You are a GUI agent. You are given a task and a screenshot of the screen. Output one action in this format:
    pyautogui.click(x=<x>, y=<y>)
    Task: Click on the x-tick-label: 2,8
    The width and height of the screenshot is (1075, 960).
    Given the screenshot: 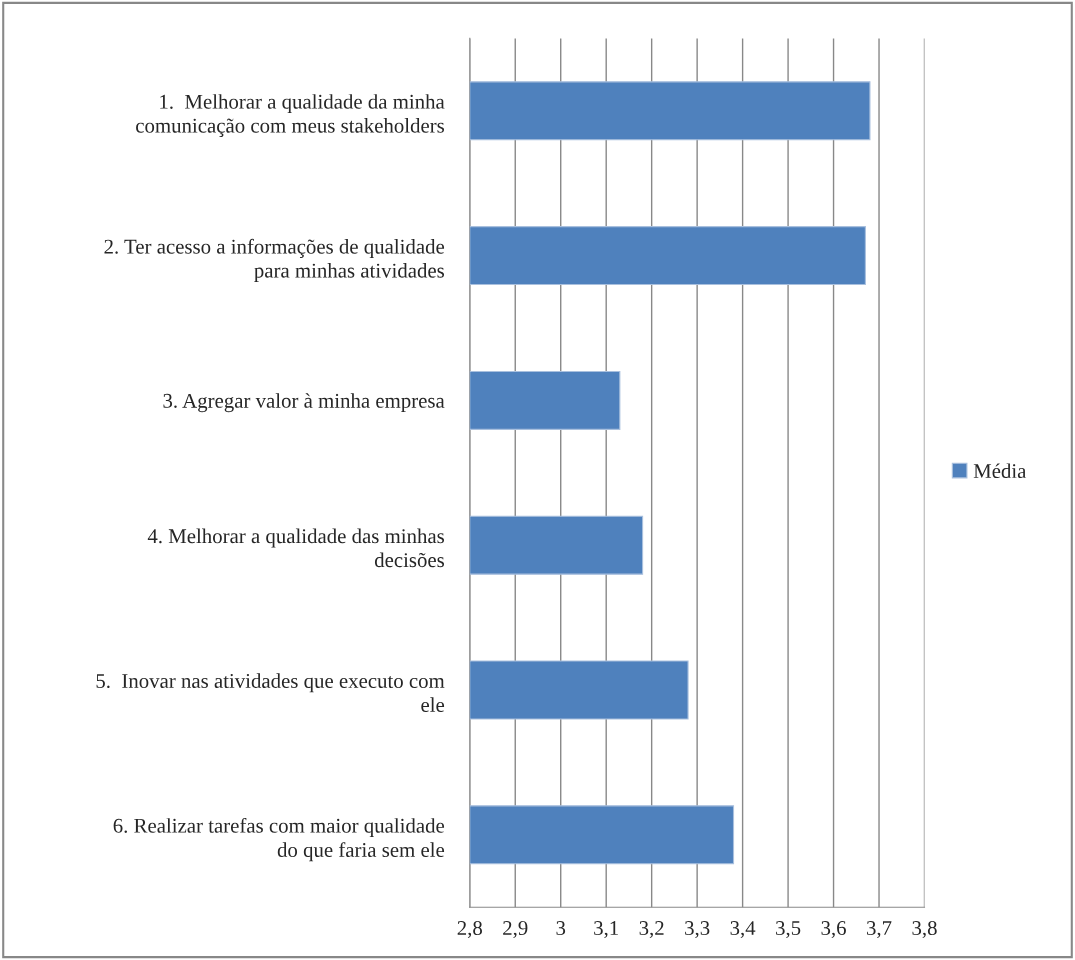 What is the action you would take?
    pyautogui.click(x=469, y=930)
    